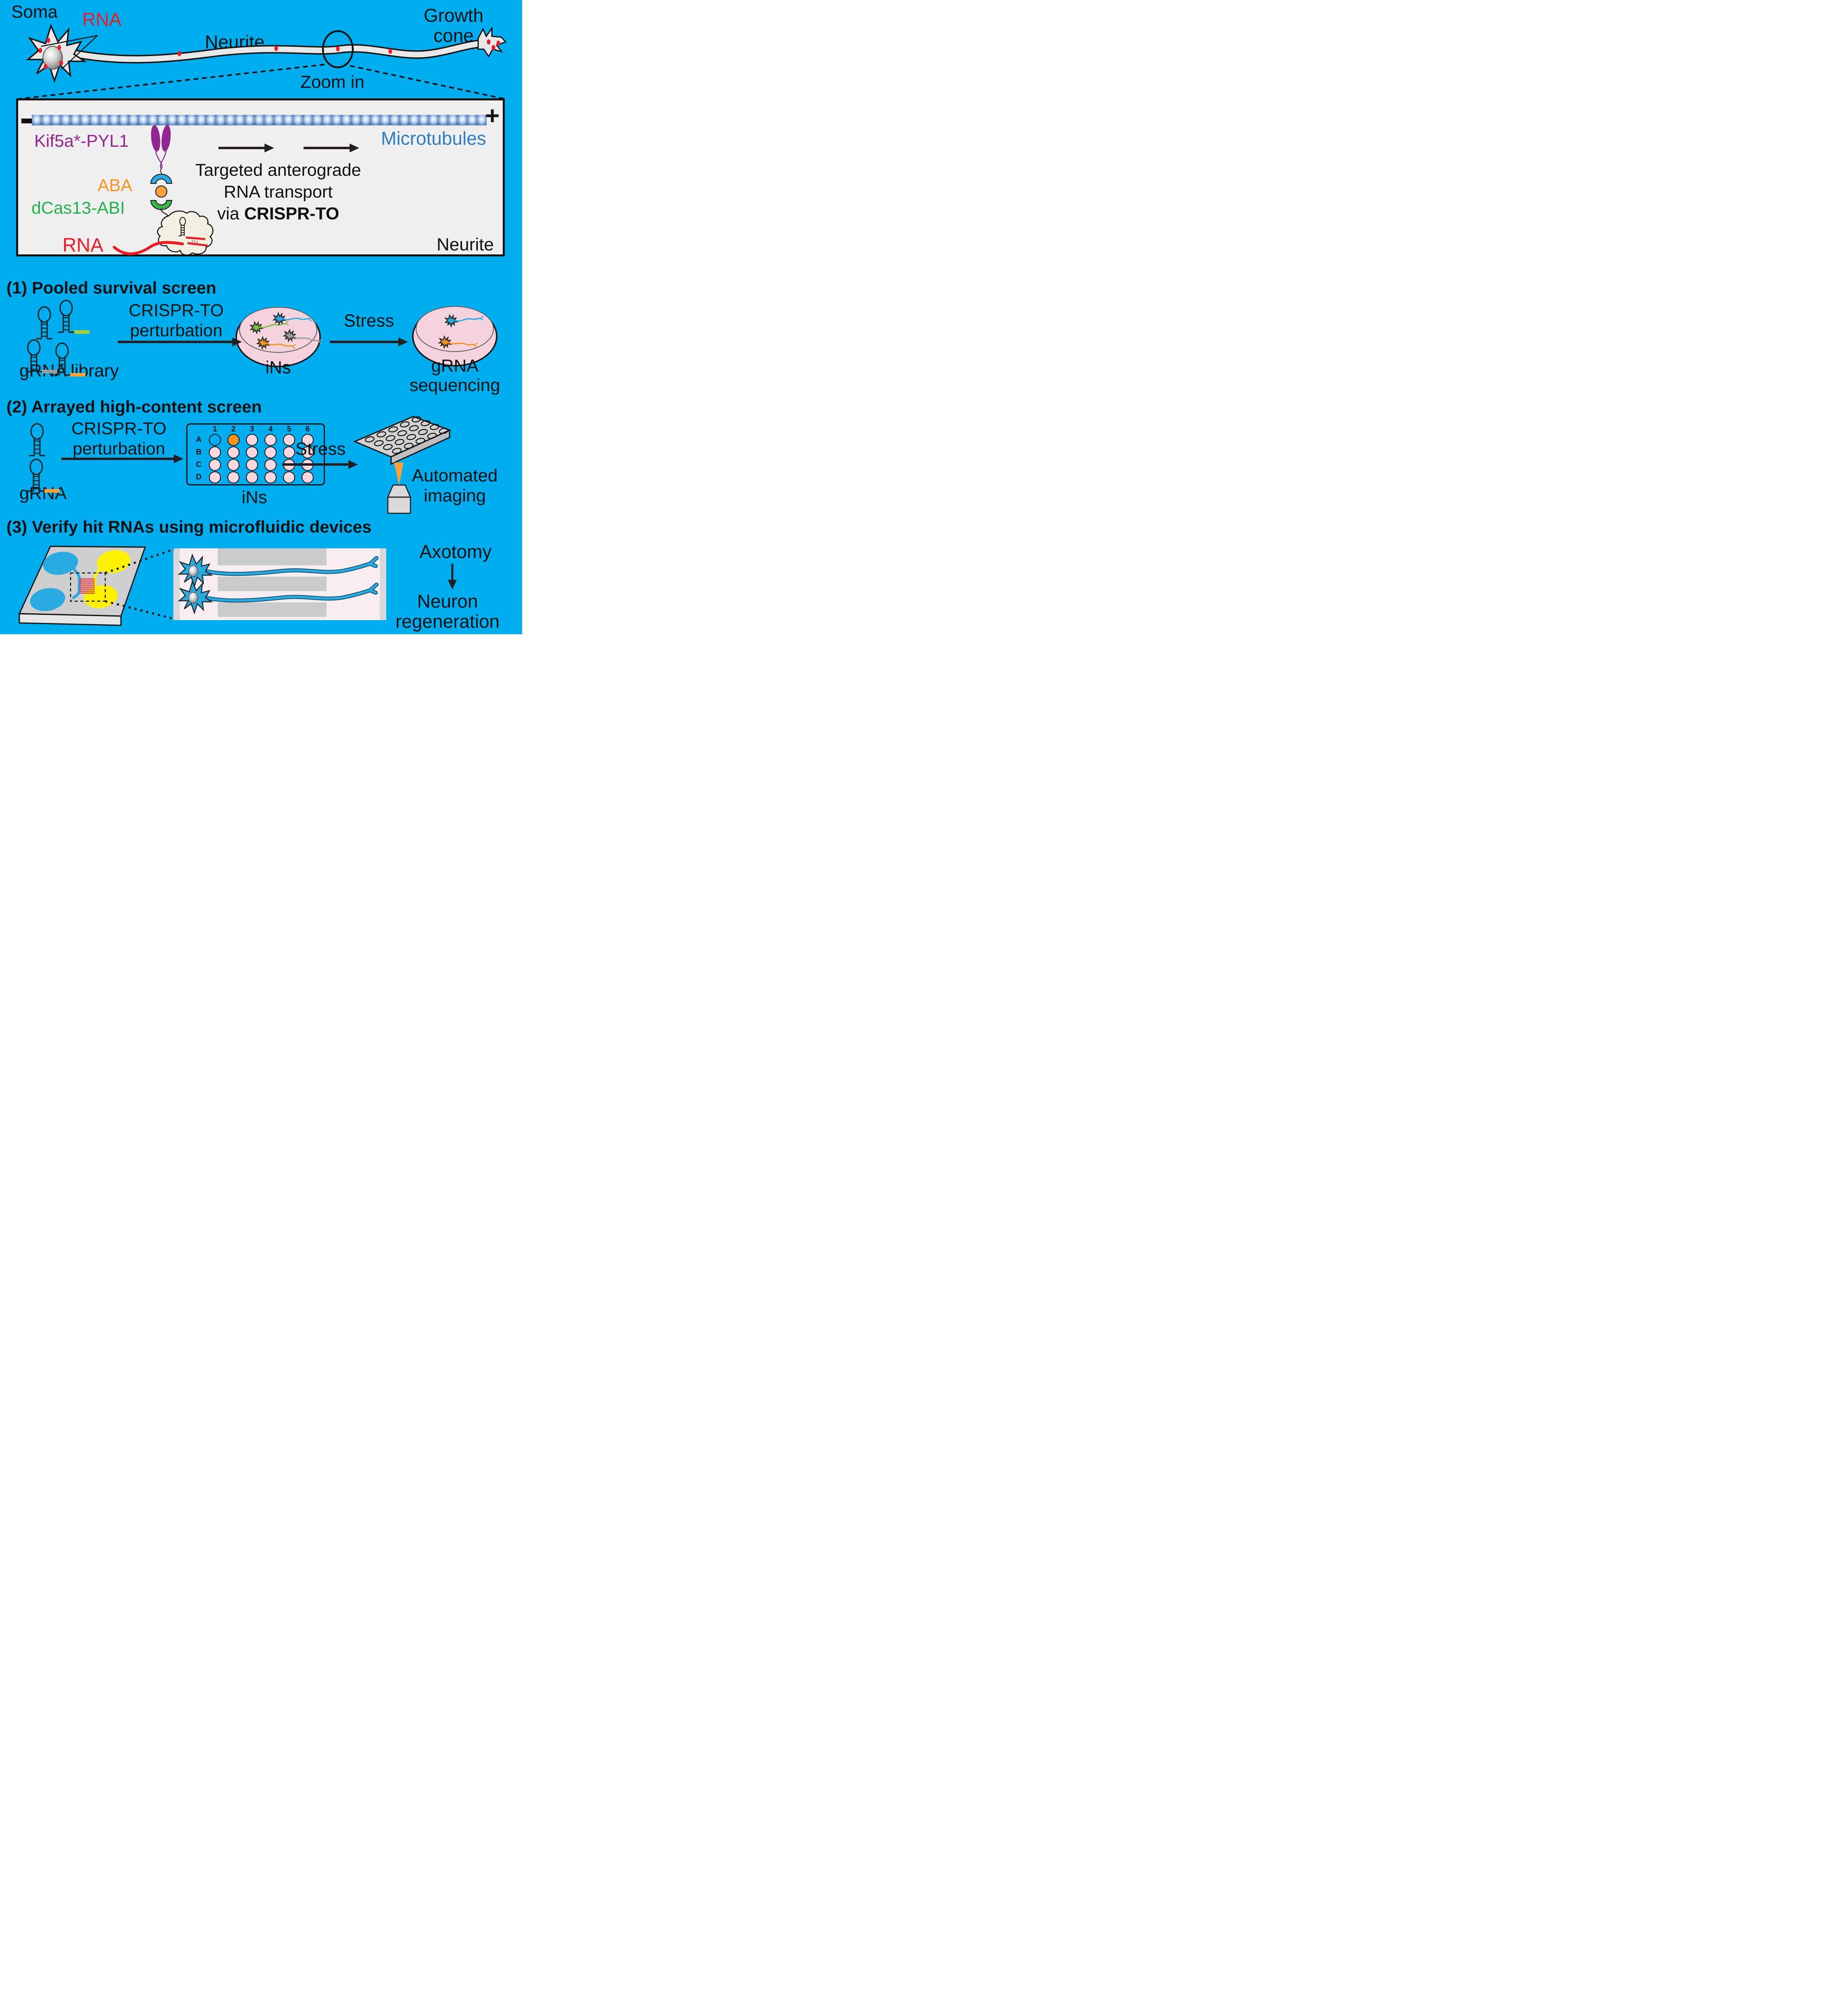  What do you see at coordinates (78, 208) in the screenshot?
I see `dcas13-abi-label: dCas13-ABI` at bounding box center [78, 208].